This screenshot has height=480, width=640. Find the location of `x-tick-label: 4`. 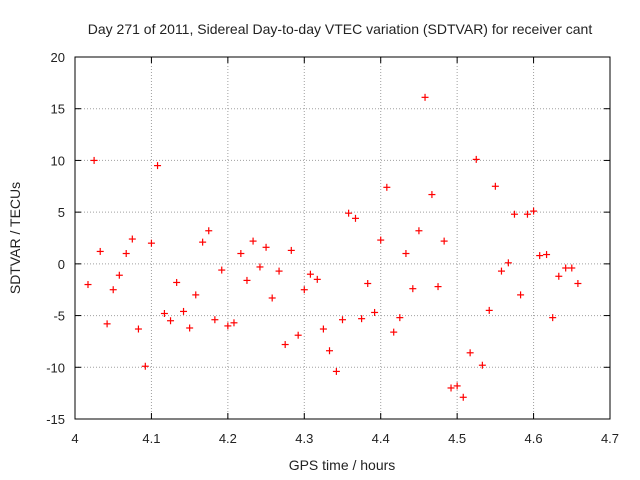

x-tick-label: 4 is located at coordinates (74, 438).